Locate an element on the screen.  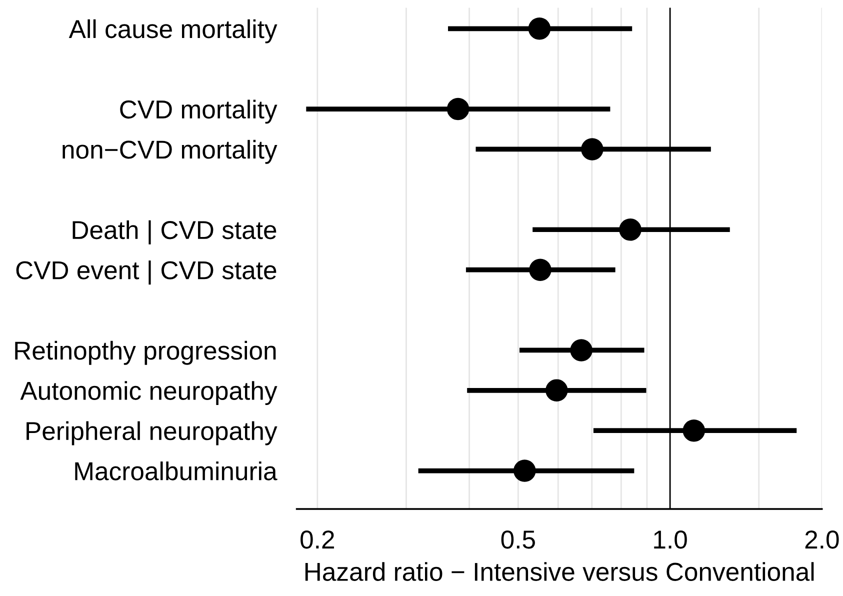
y-tick-label: CVD event | CVD state is located at coordinates (146, 272).